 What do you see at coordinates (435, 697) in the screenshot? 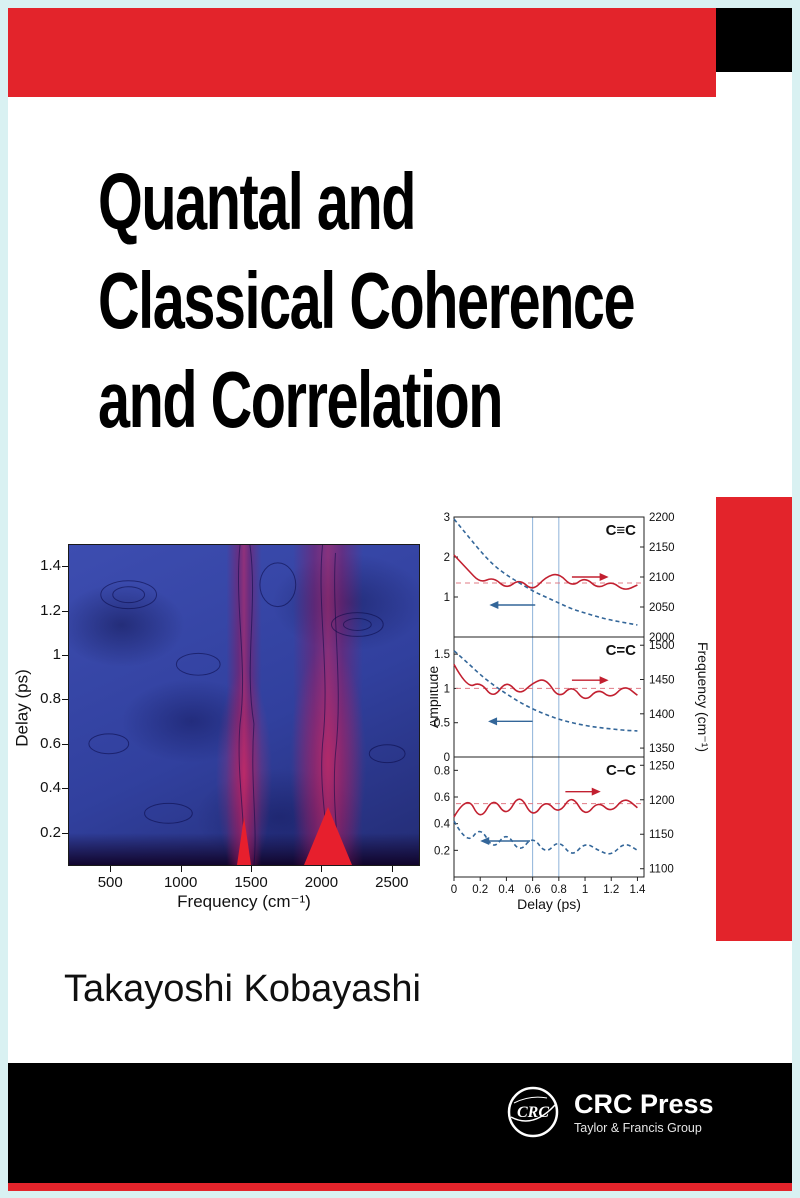
I see `amplitude-ylabel: Amplitude` at bounding box center [435, 697].